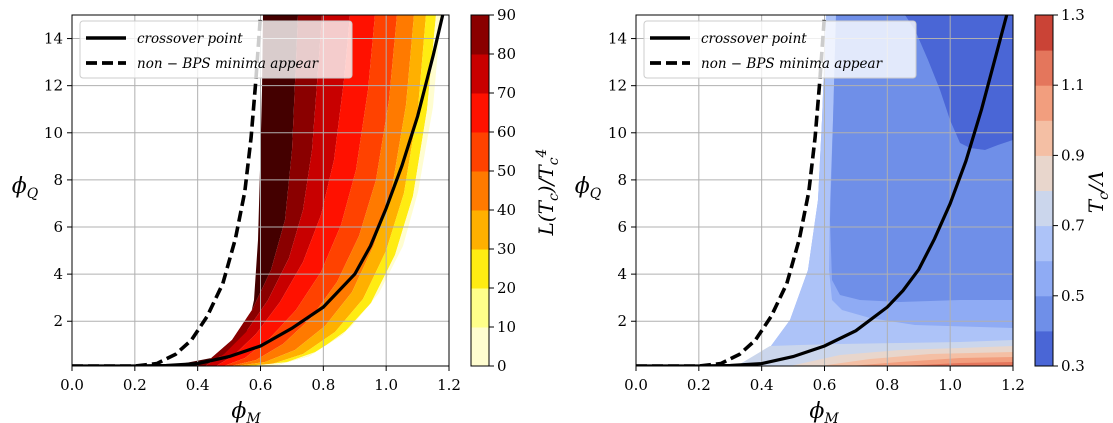 The height and width of the screenshot is (423, 1113). Describe the element at coordinates (506, 15) in the screenshot. I see `colorbar-tick-label: 90` at that location.